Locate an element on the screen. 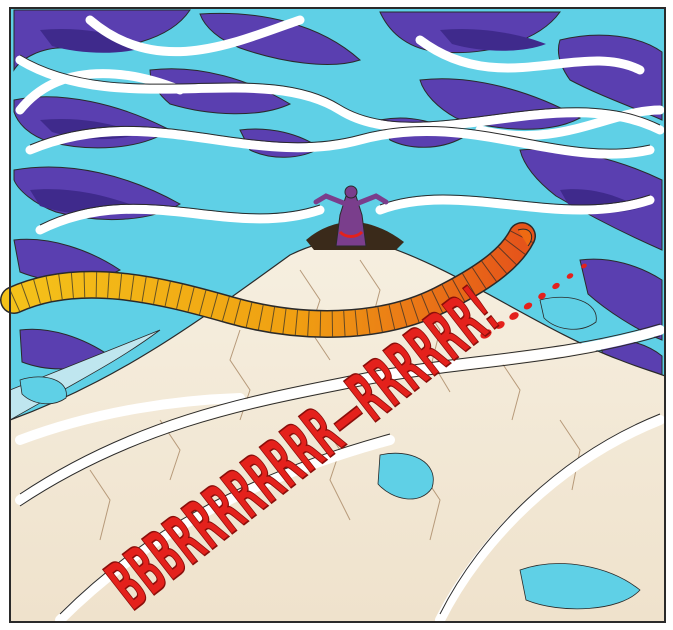 This screenshot has height=630, width=673. sfx-trail is located at coordinates (533, 301).